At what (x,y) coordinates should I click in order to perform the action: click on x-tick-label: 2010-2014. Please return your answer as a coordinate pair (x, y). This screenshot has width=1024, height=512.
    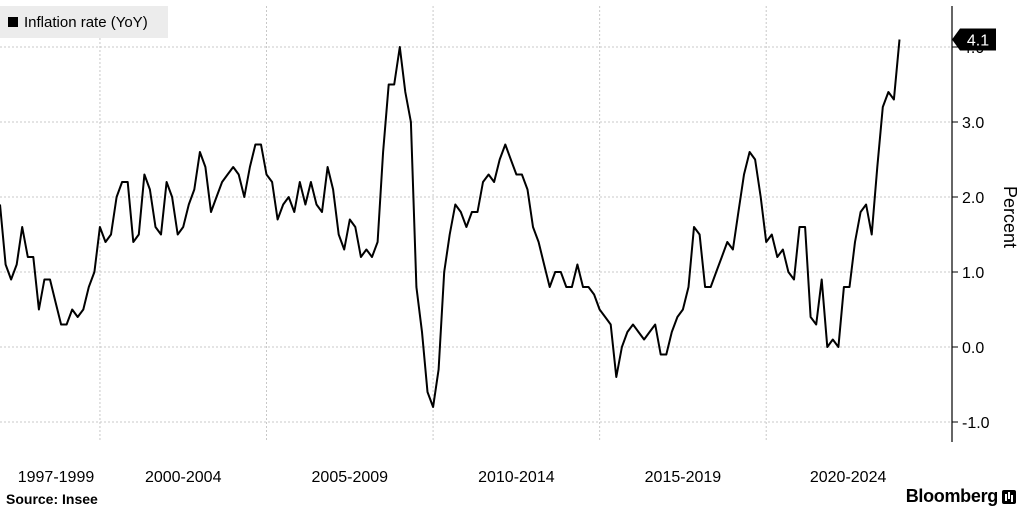
    Looking at the image, I should click on (516, 477).